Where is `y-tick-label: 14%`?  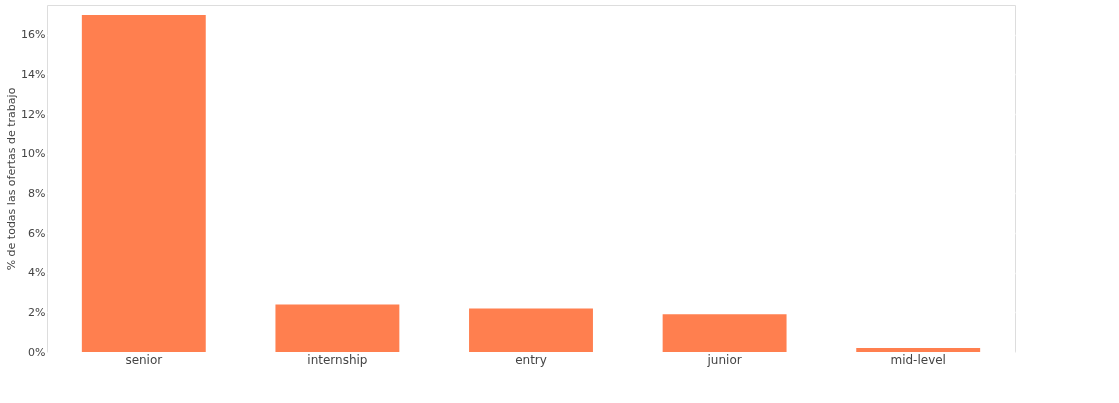 y-tick-label: 14% is located at coordinates (33, 74).